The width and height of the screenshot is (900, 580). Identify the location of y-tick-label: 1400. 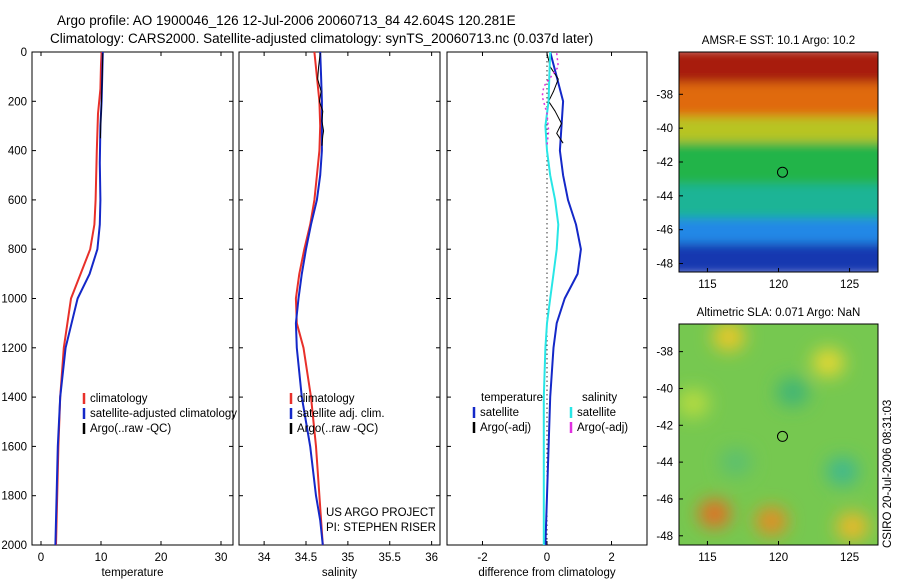
(14, 398).